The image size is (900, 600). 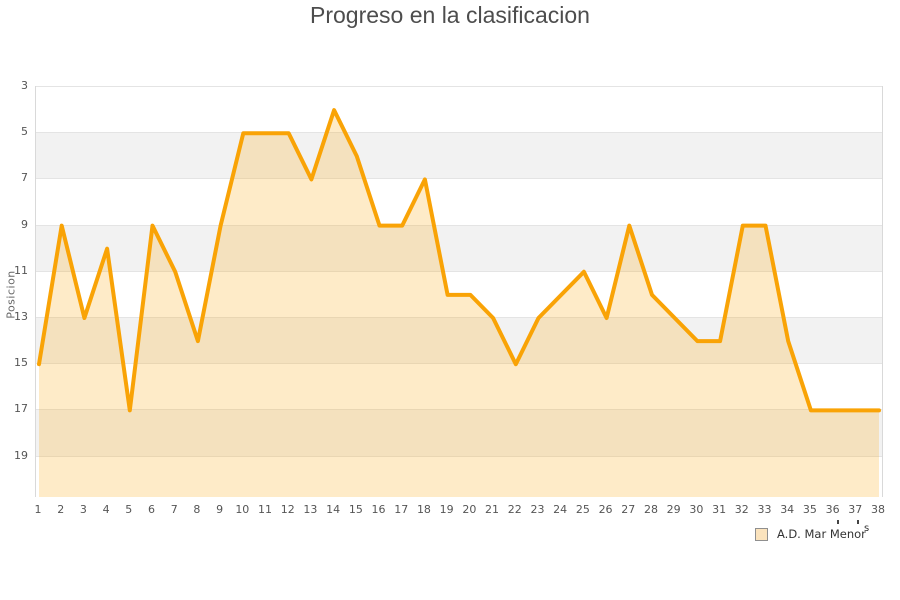 What do you see at coordinates (24, 224) in the screenshot?
I see `y-tick-label: 9` at bounding box center [24, 224].